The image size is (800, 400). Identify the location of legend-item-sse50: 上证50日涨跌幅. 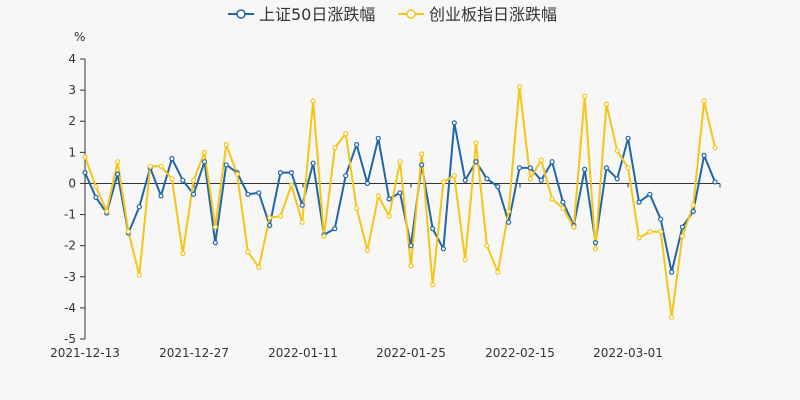
(301, 14).